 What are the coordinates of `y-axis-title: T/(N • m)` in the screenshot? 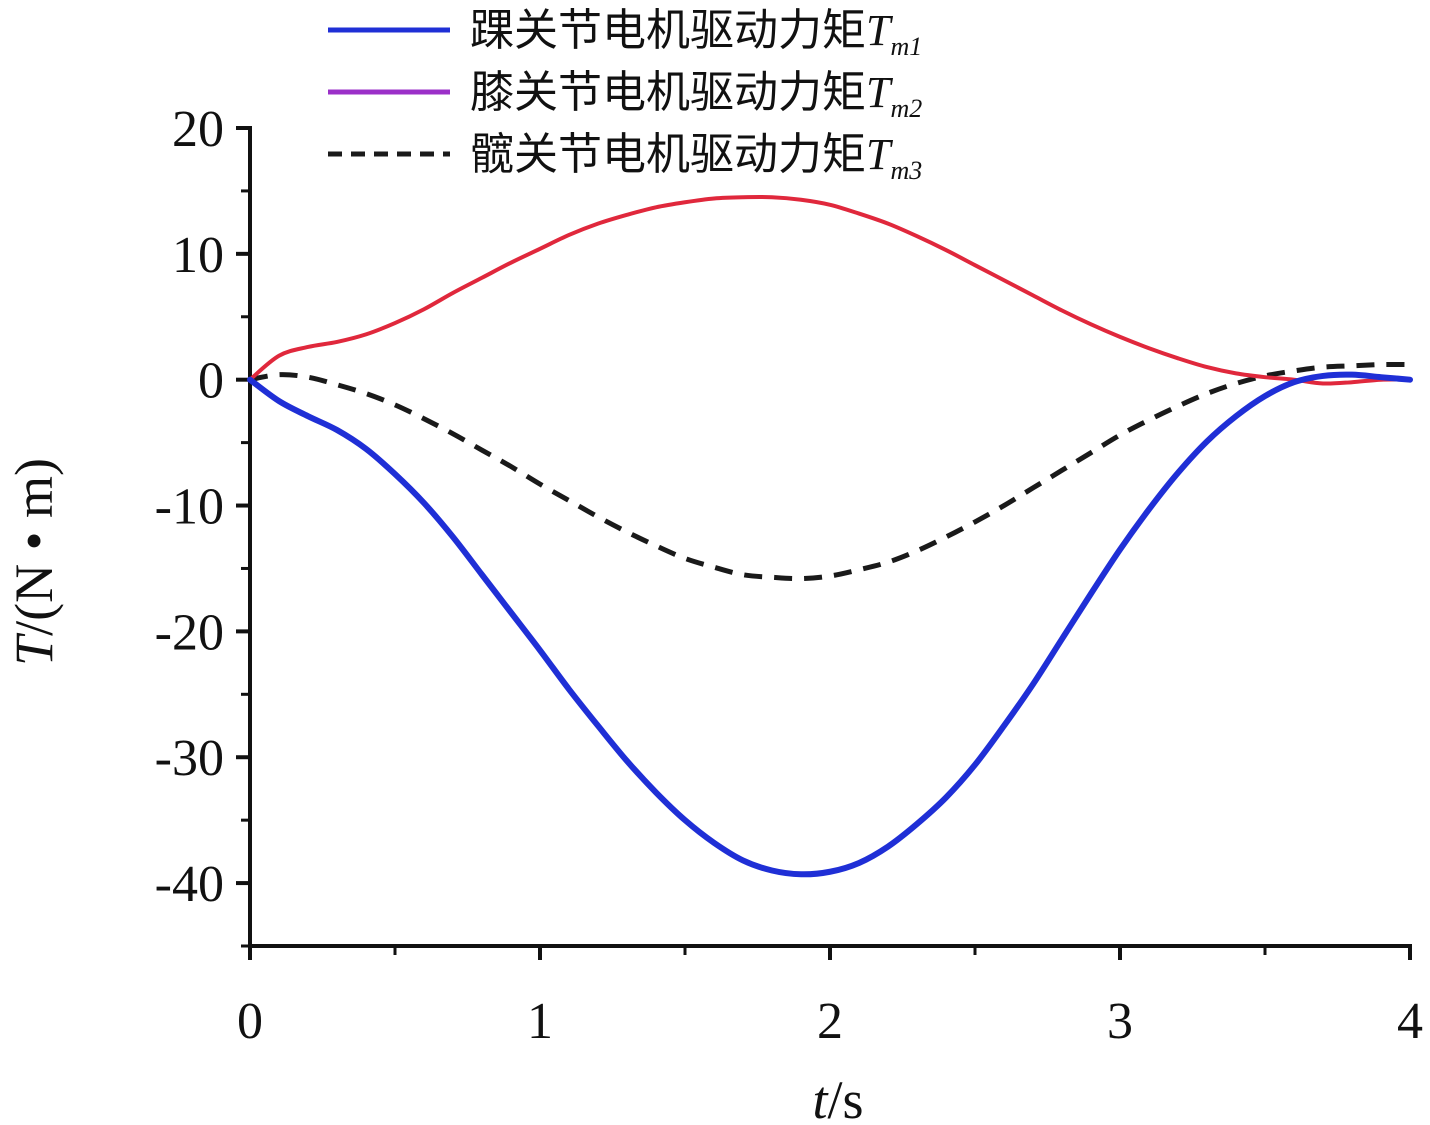 It's located at (34, 562).